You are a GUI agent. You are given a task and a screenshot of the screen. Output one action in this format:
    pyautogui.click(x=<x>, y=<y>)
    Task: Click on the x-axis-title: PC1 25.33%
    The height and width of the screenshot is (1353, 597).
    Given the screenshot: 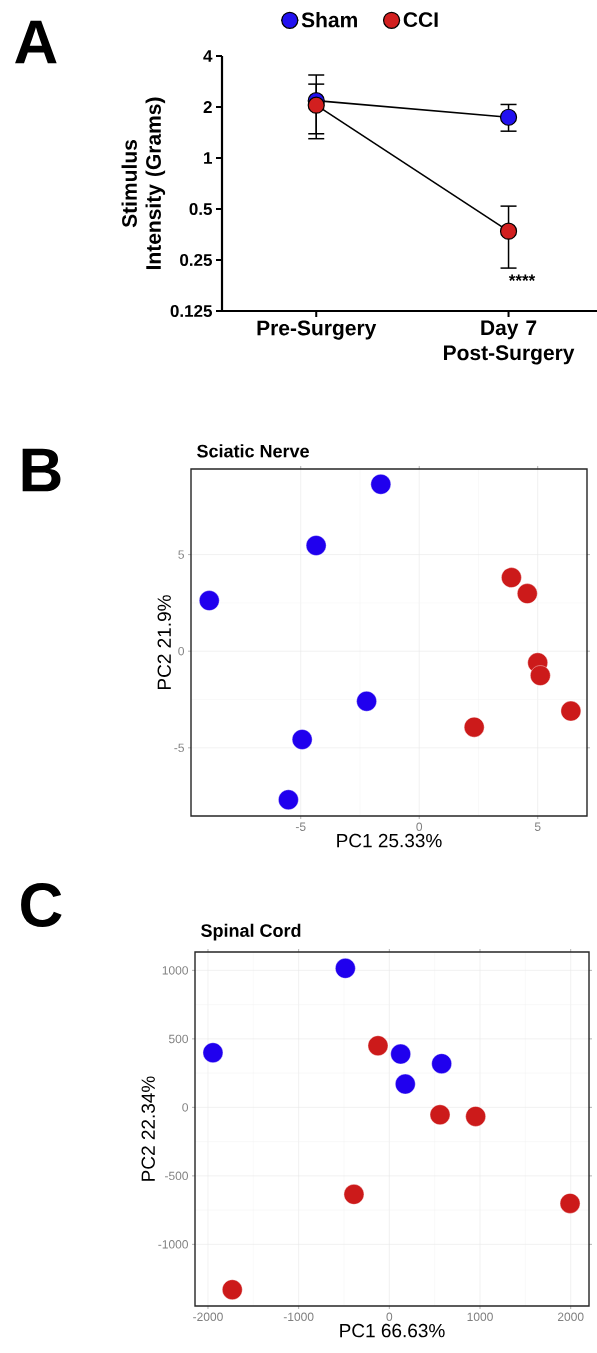 What is the action you would take?
    pyautogui.click(x=389, y=840)
    